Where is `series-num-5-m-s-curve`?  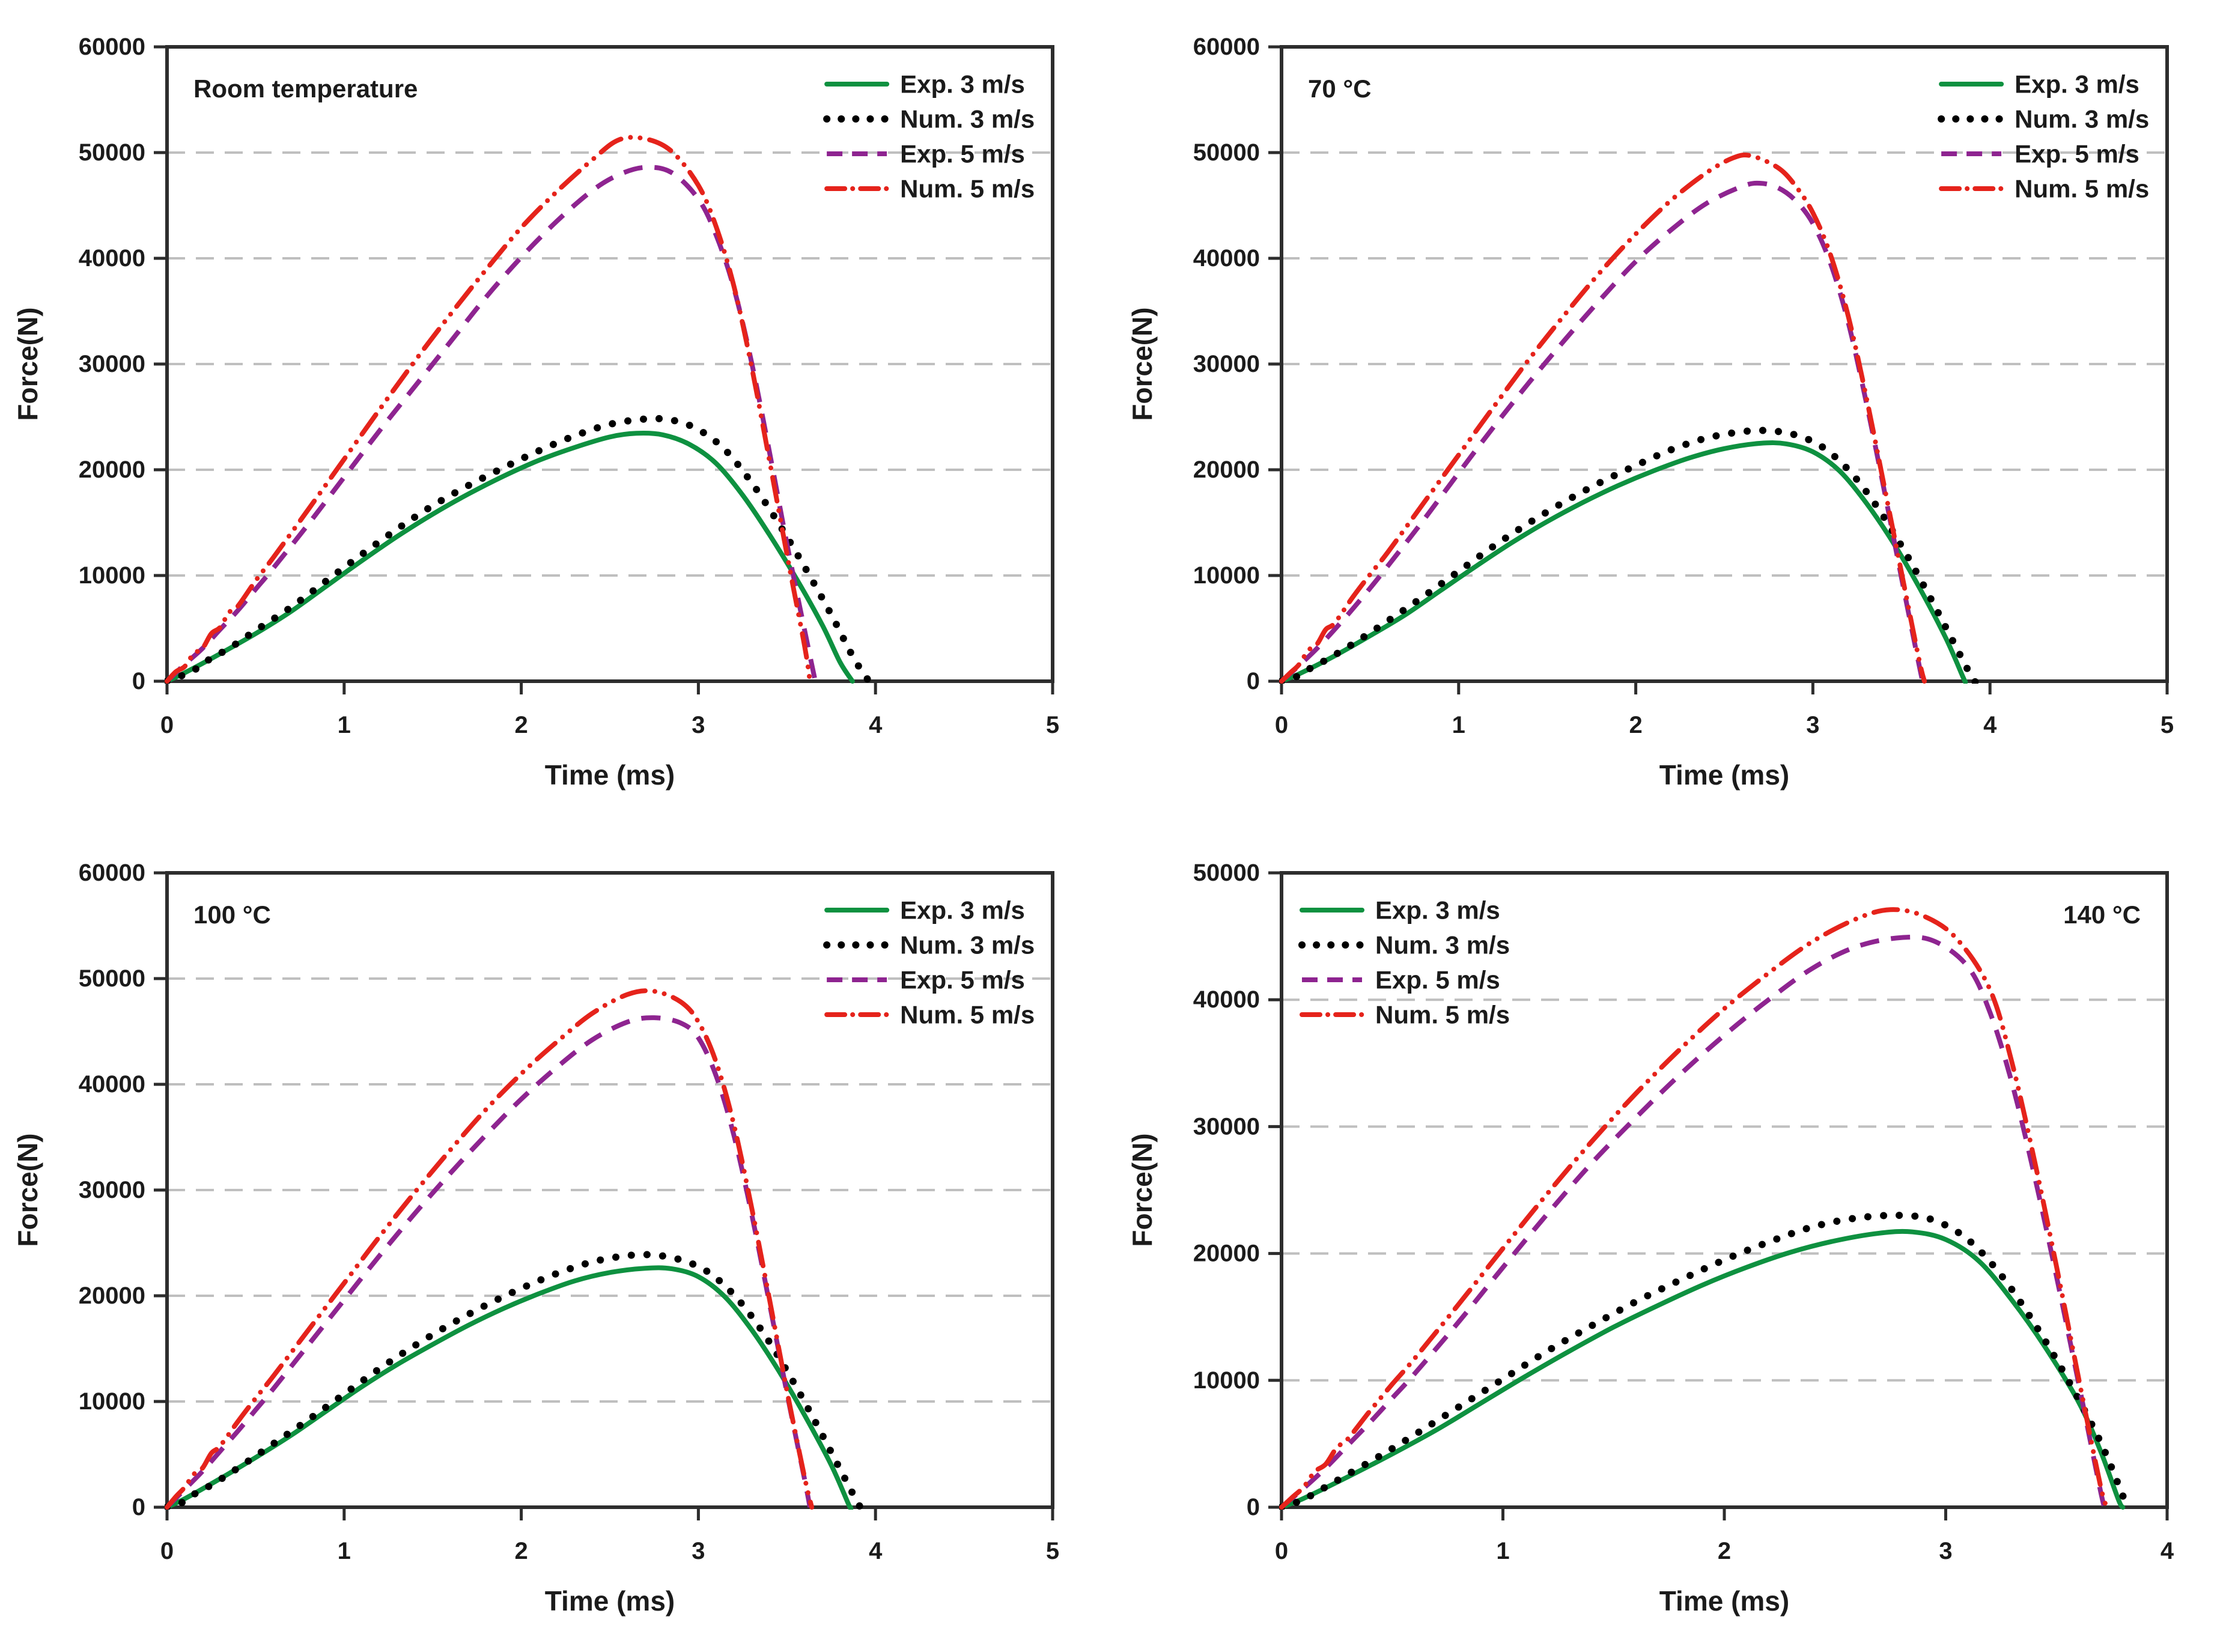 series-num-5-m-s-curve is located at coordinates (489, 409).